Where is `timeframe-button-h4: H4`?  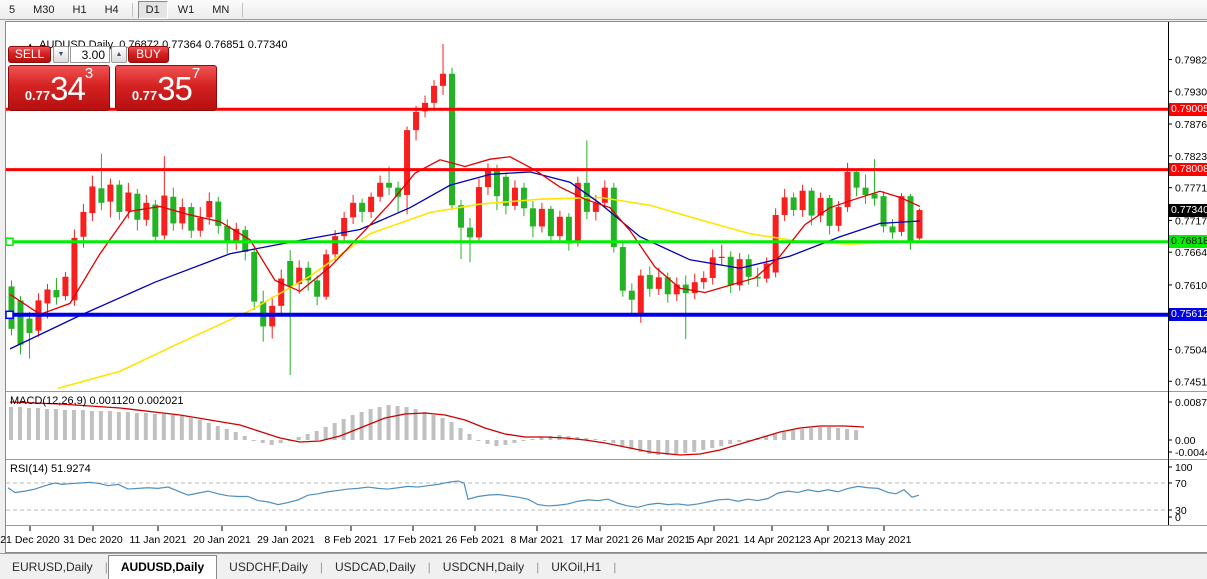 timeframe-button-h4: H4 is located at coordinates (111, 9).